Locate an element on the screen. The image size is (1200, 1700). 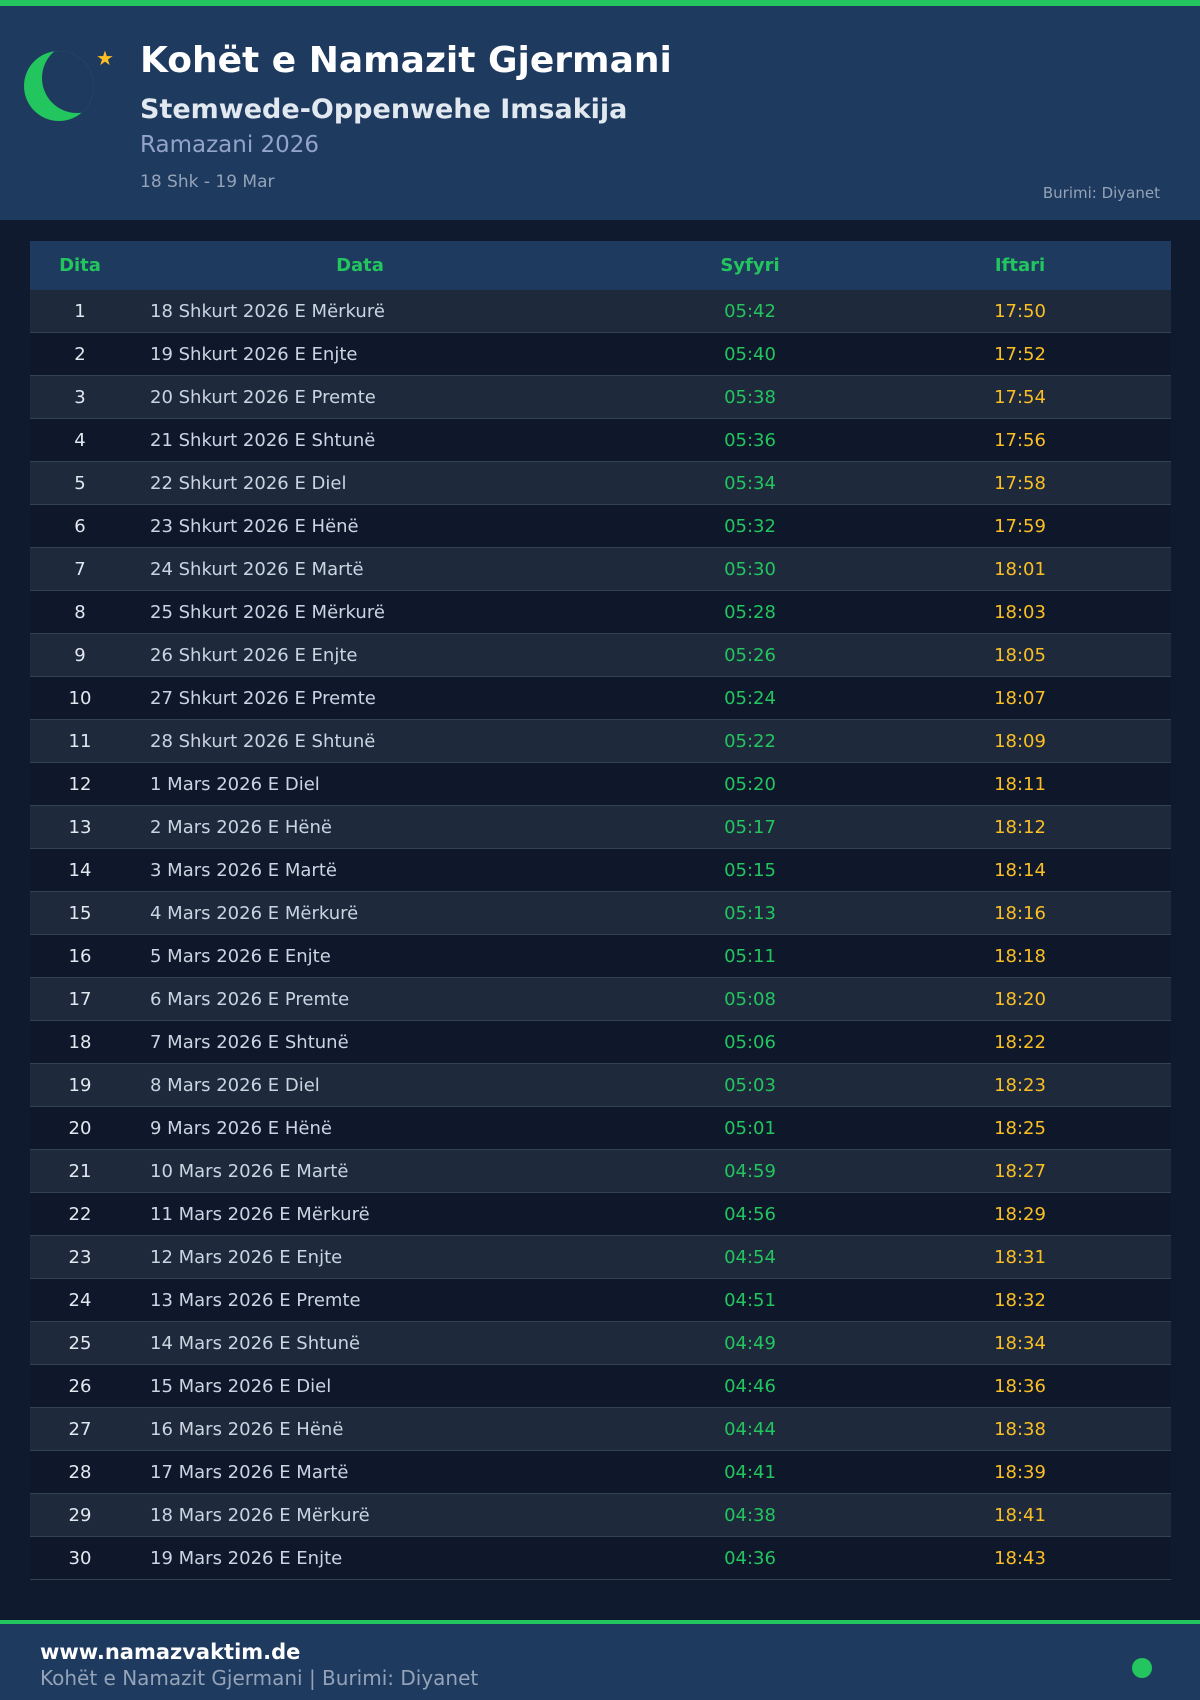
suhoor-cell: 04:54 is located at coordinates (750, 1257).